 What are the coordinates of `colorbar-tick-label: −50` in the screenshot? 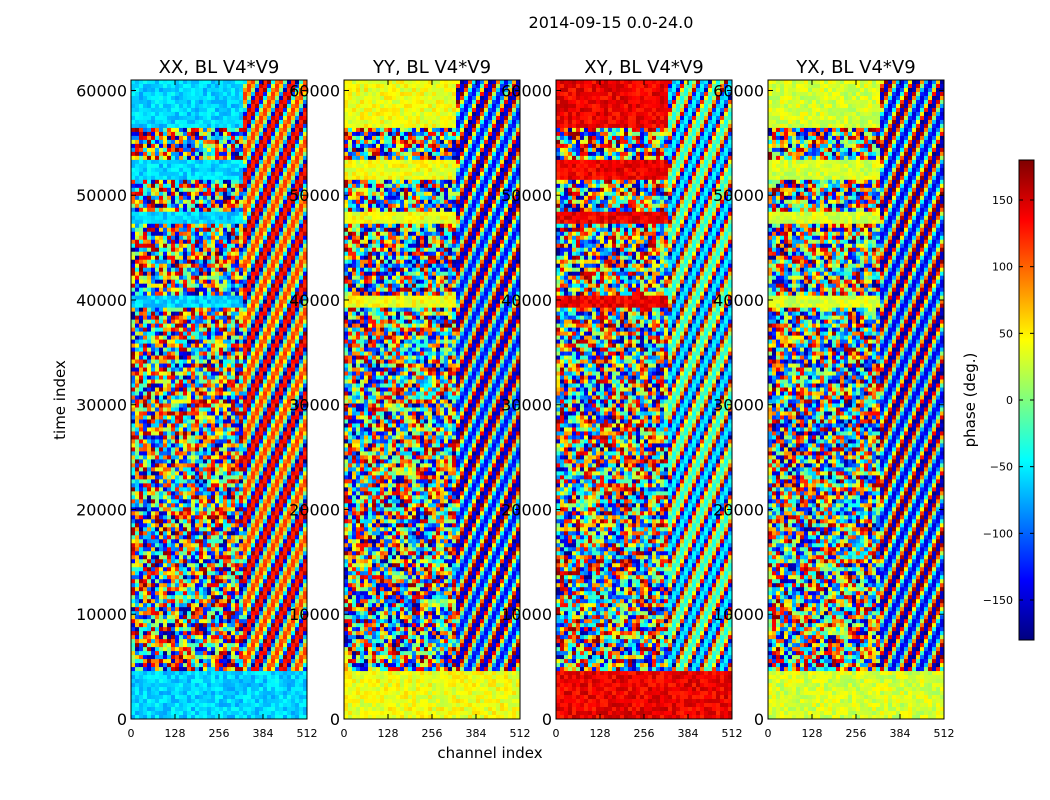 It's located at (1001, 467).